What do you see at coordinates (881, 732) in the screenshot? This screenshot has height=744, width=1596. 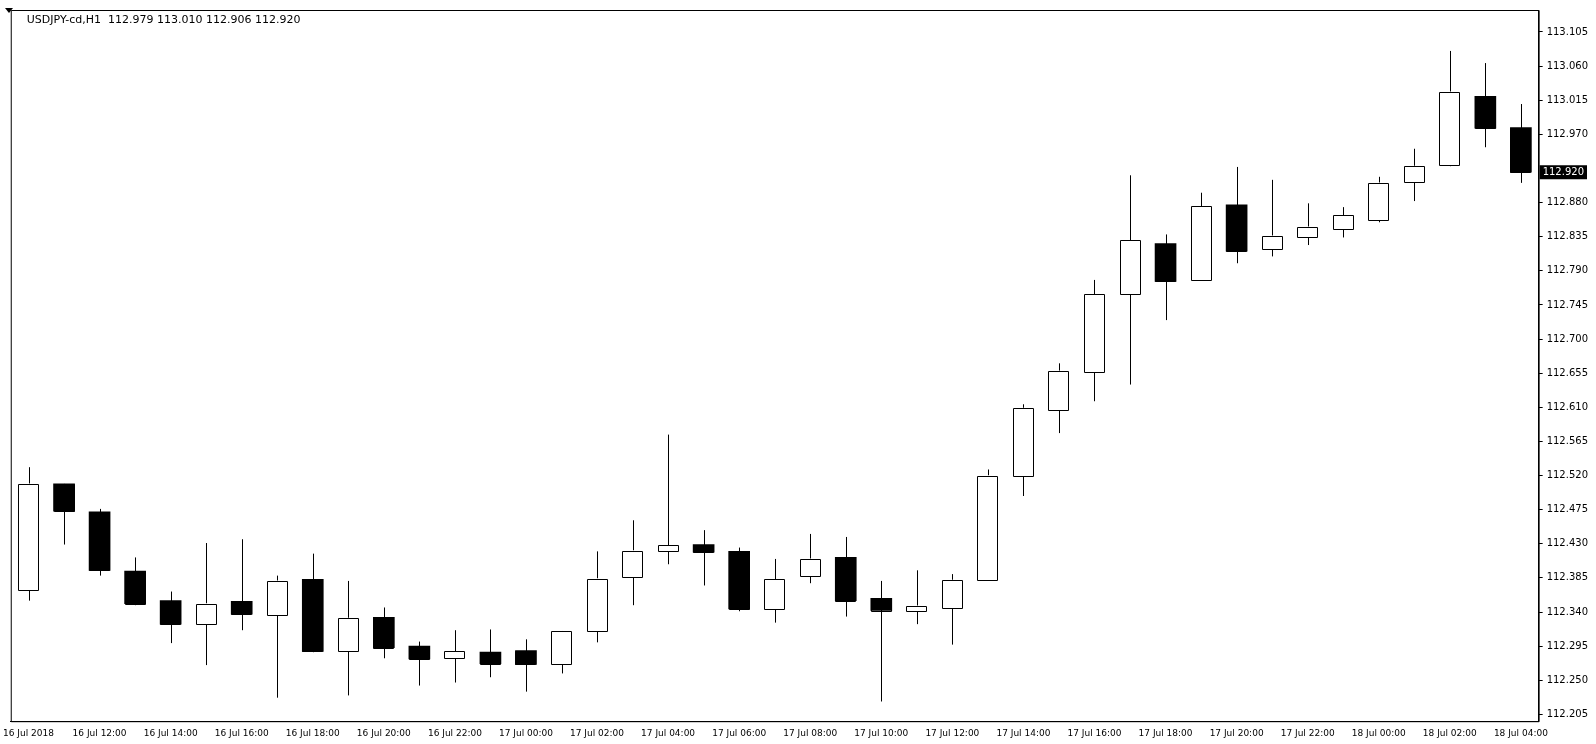 I see `x-tick-label: 17 Jul 10:00` at bounding box center [881, 732].